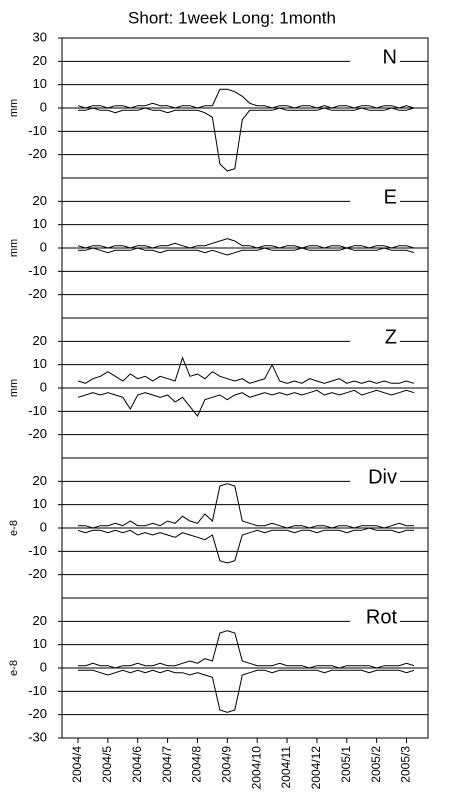 This screenshot has width=460, height=810. I want to click on x-tick-label: 2005/2, so click(376, 764).